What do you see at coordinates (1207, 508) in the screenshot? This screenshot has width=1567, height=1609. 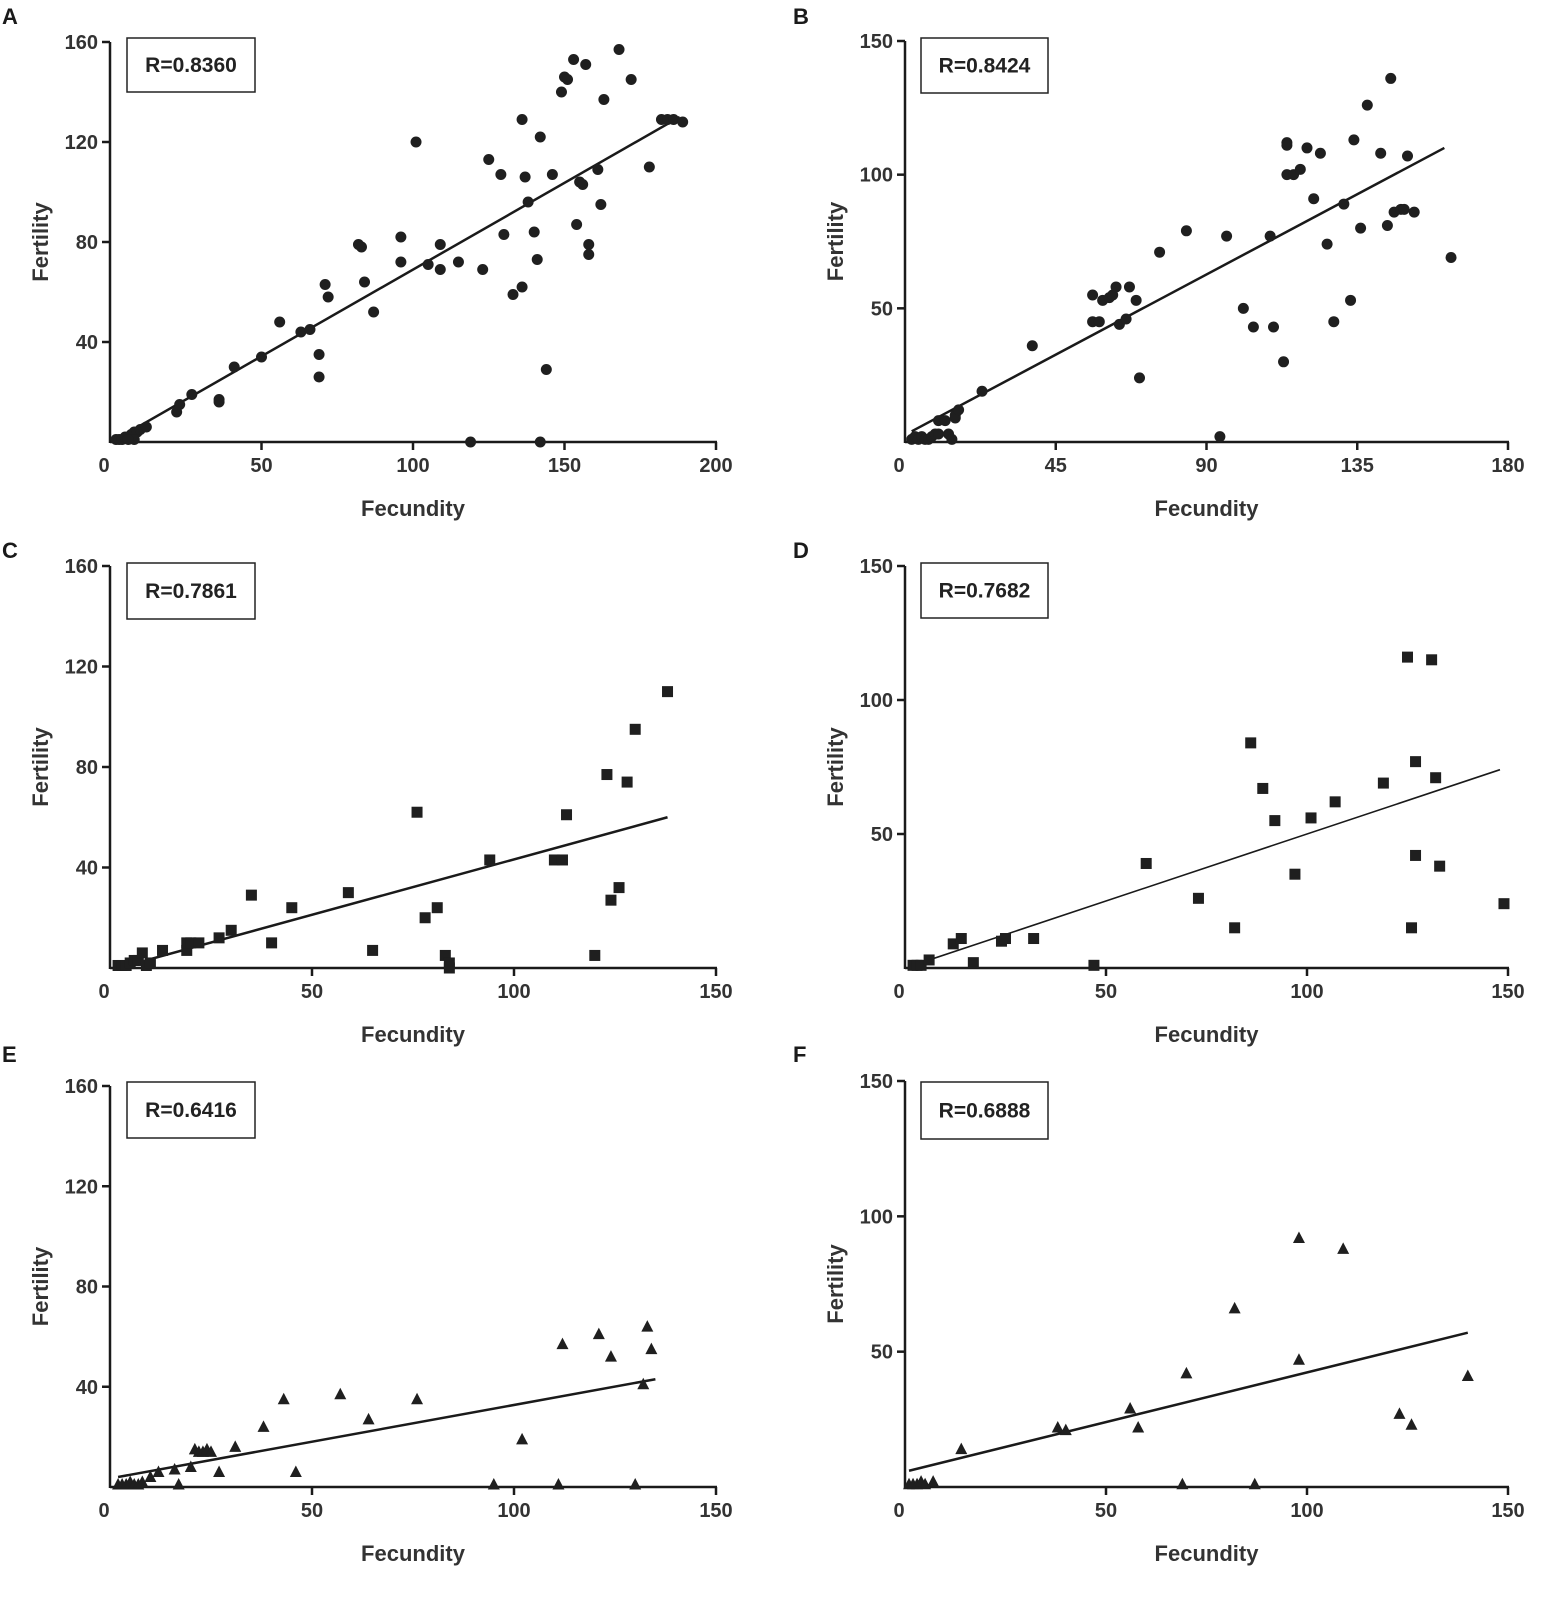 I see `x-axis-title: Fecundity` at bounding box center [1207, 508].